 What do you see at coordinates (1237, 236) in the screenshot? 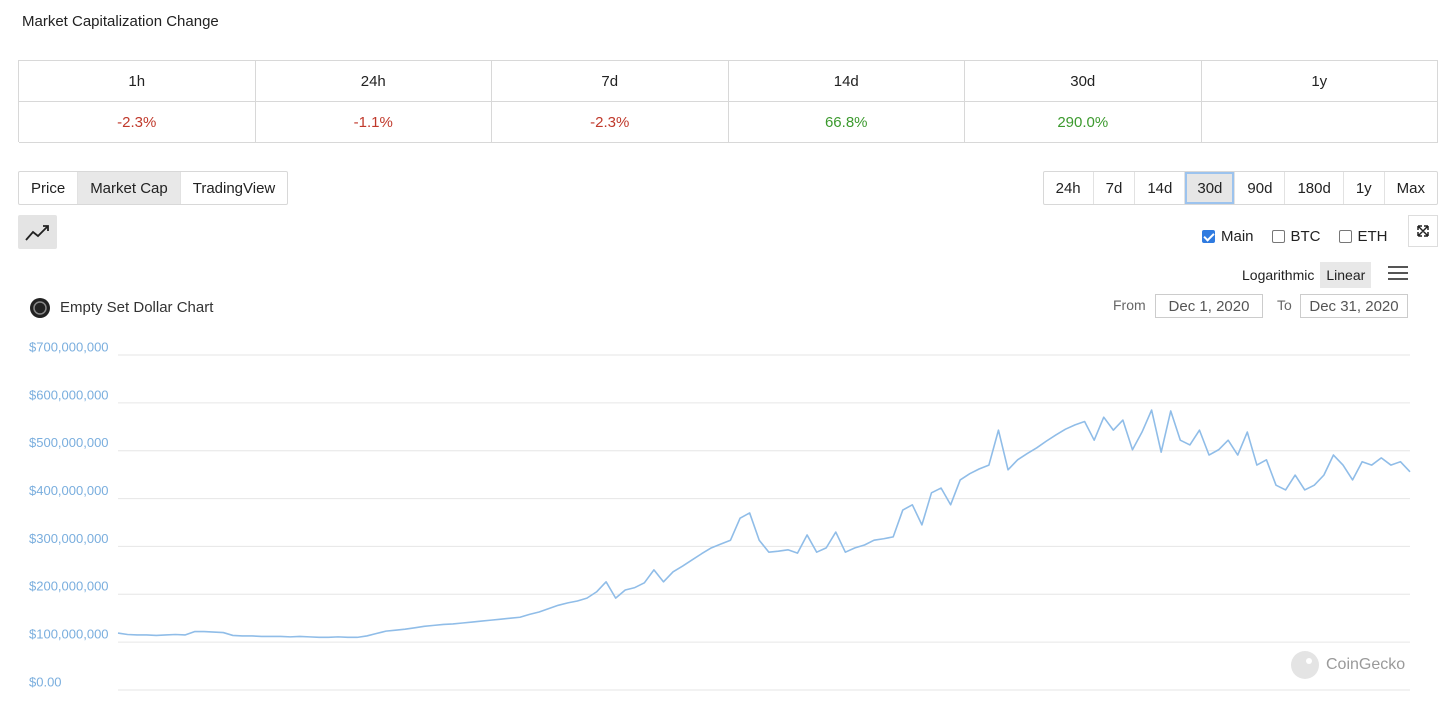
I see `toggle-label: Main` at bounding box center [1237, 236].